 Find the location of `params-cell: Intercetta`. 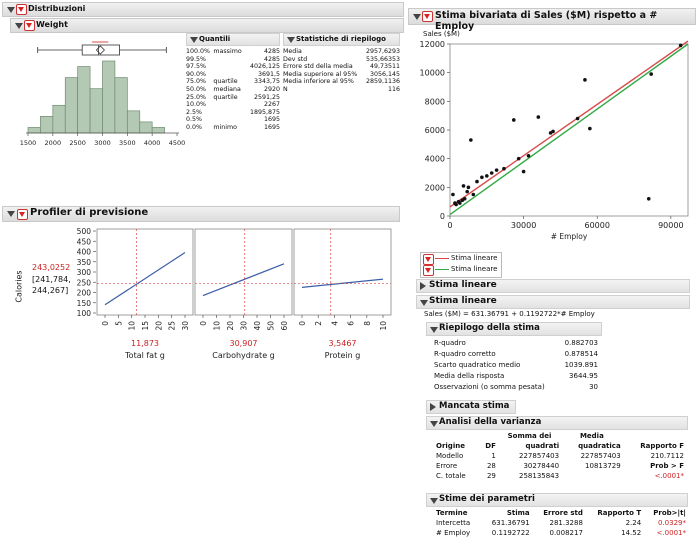

params-cell: Intercetta is located at coordinates (453, 523).